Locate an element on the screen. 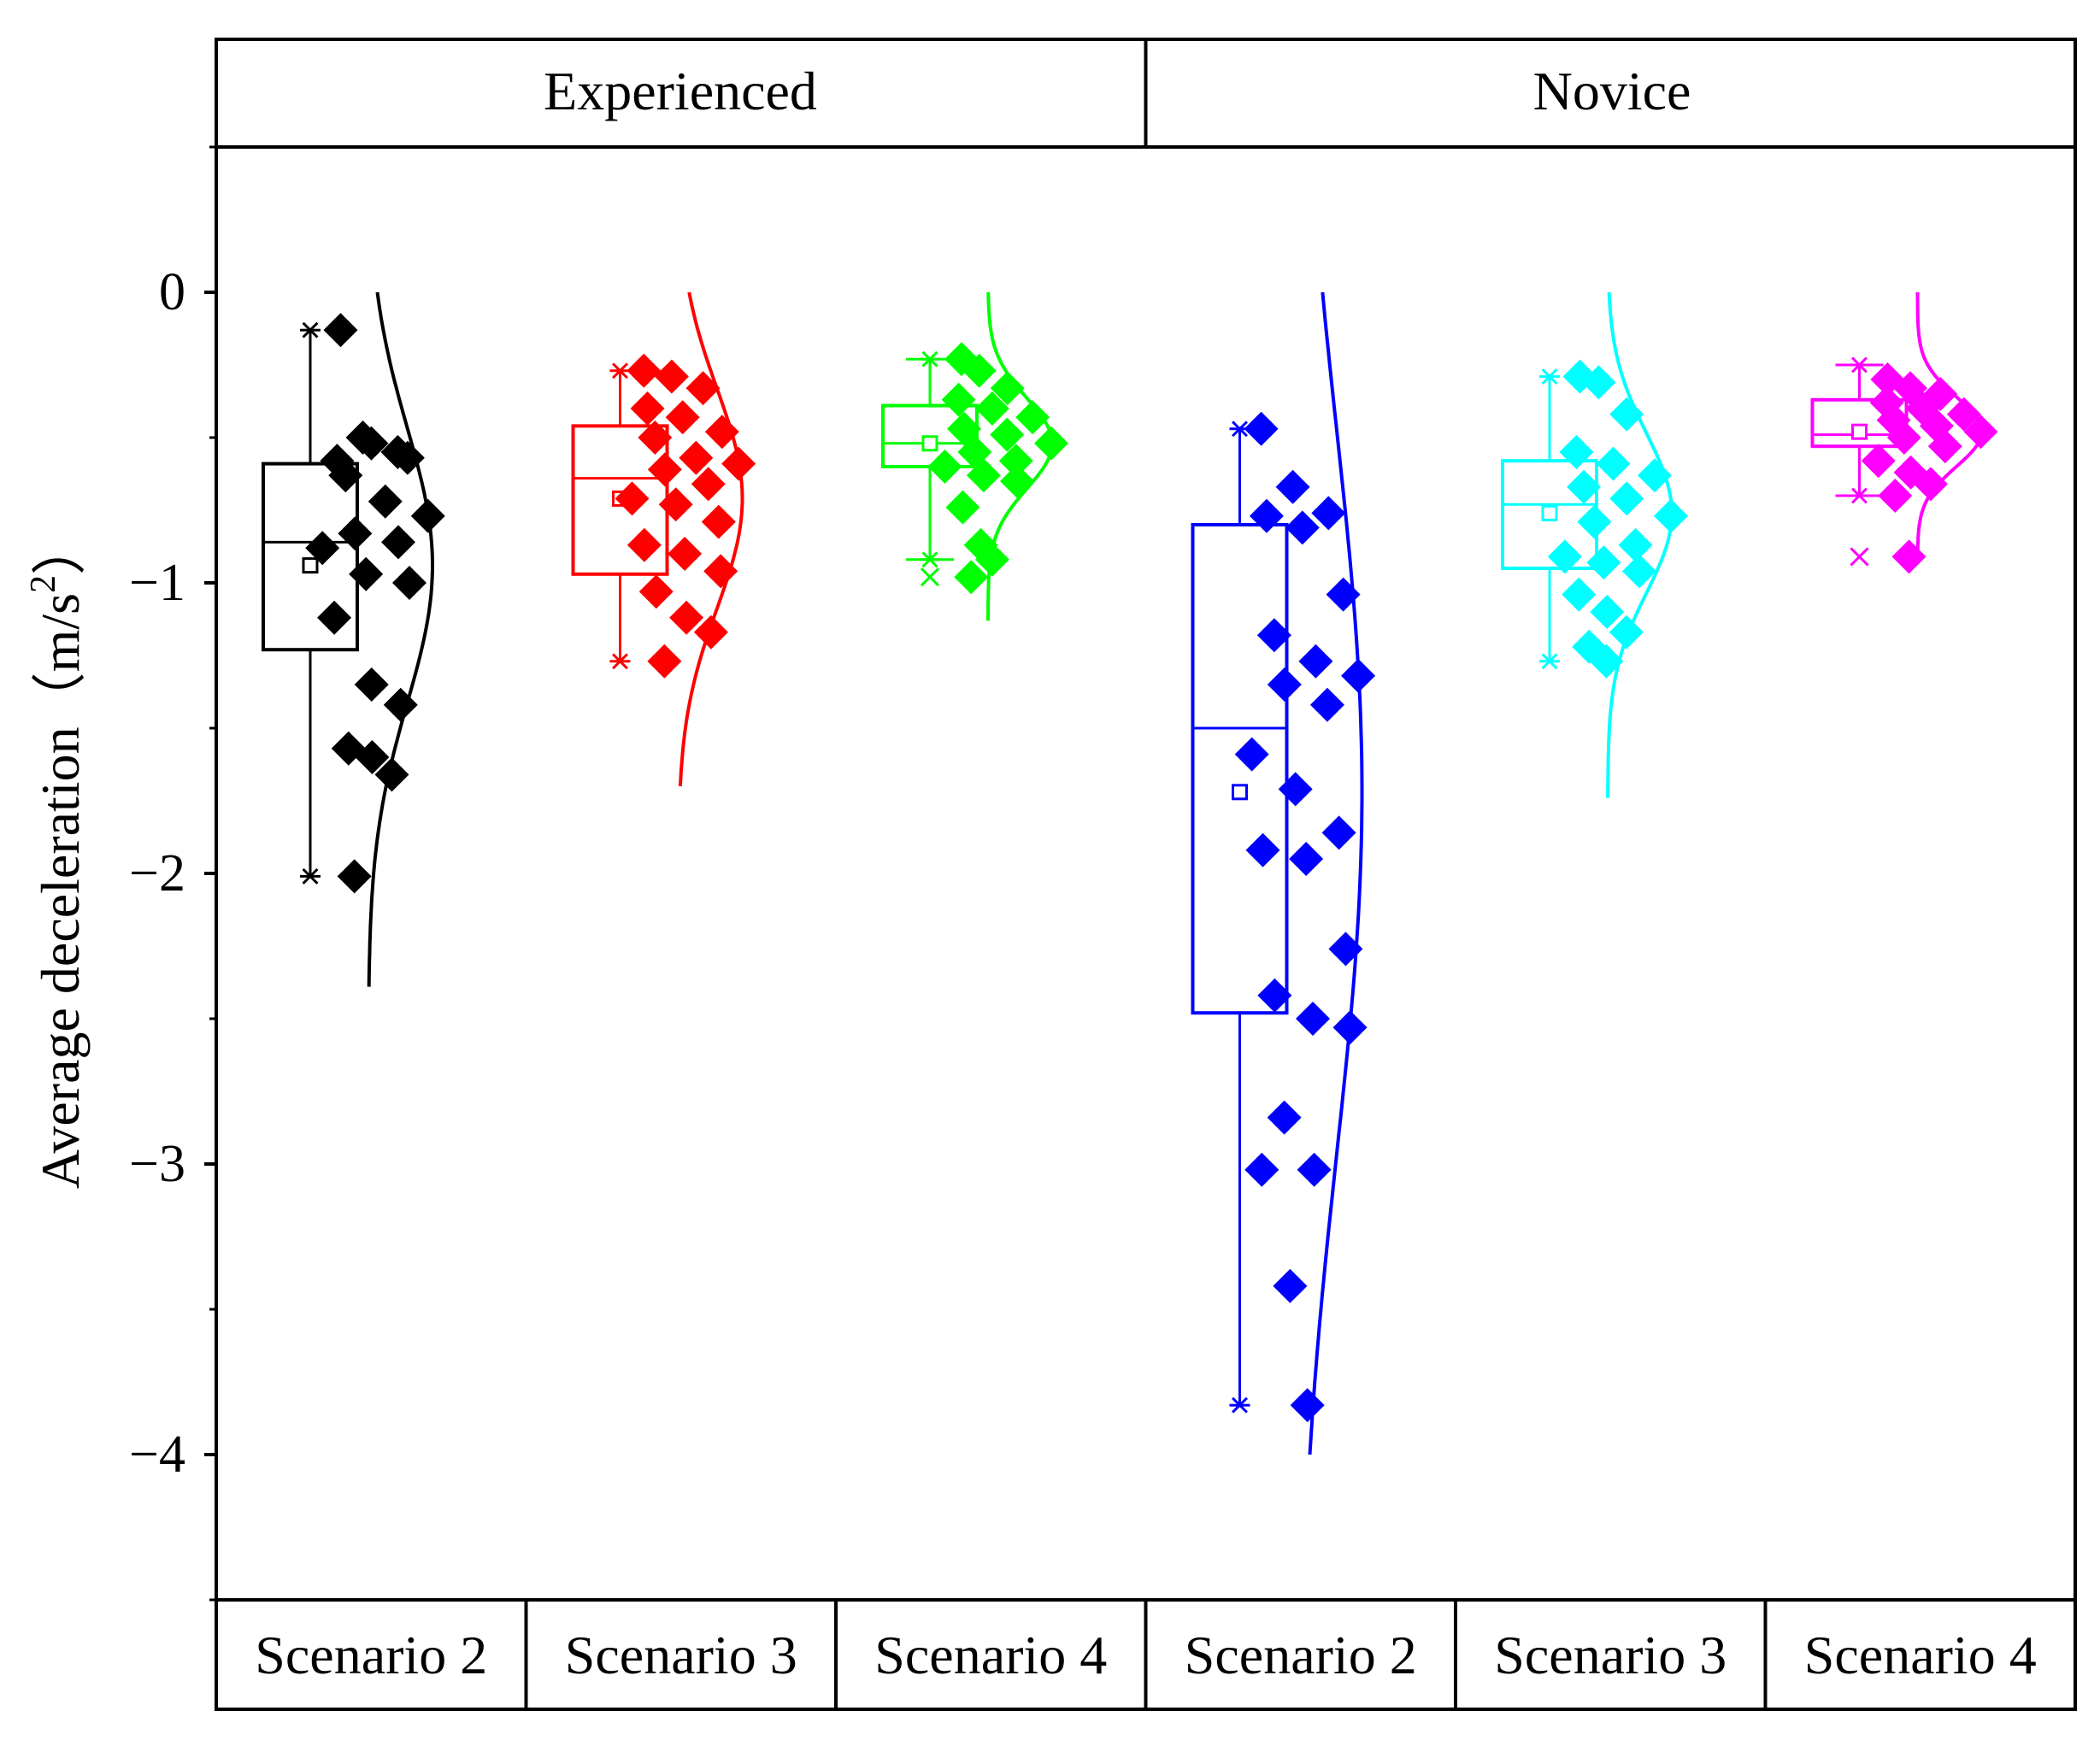  y-axis-label: Average deceleration（m/s2） is located at coordinates (57, 854).